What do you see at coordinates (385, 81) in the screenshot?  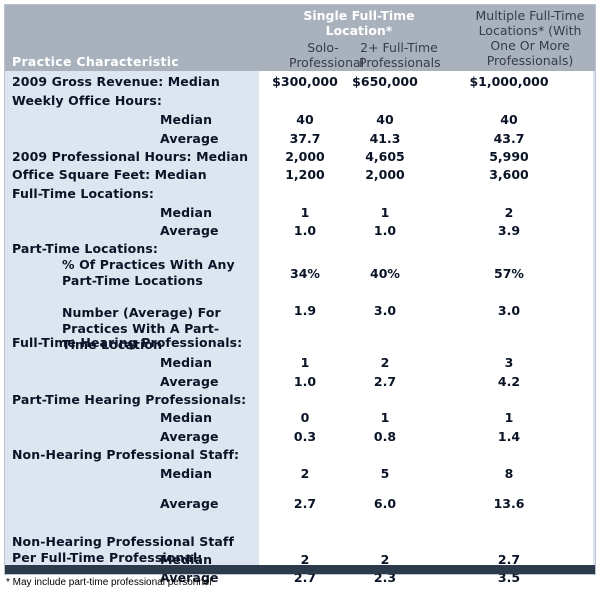 I see `table-cell: $650,000` at bounding box center [385, 81].